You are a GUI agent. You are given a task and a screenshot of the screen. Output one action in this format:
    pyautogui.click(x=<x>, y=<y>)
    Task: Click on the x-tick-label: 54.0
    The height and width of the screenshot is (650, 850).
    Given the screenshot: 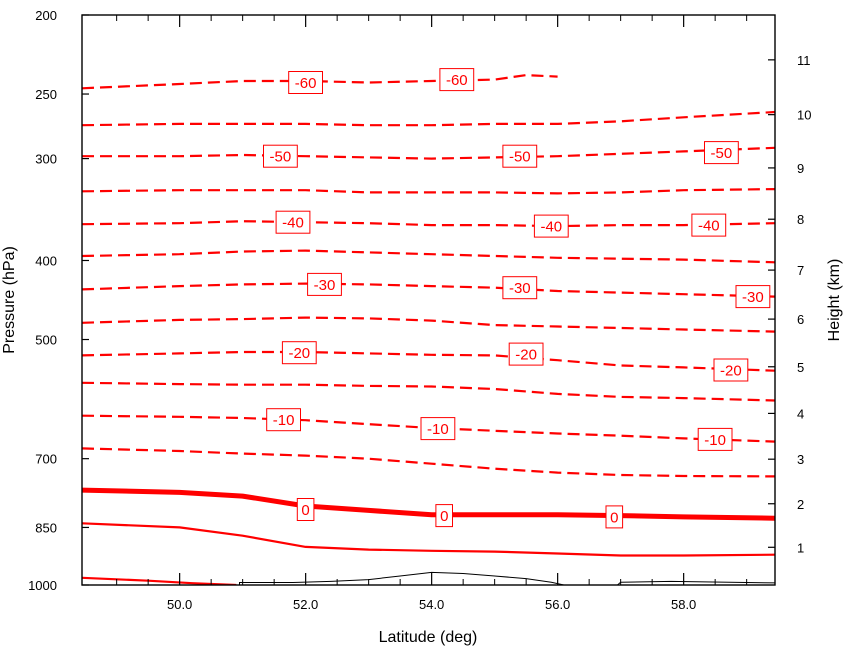 What is the action you would take?
    pyautogui.click(x=431, y=604)
    